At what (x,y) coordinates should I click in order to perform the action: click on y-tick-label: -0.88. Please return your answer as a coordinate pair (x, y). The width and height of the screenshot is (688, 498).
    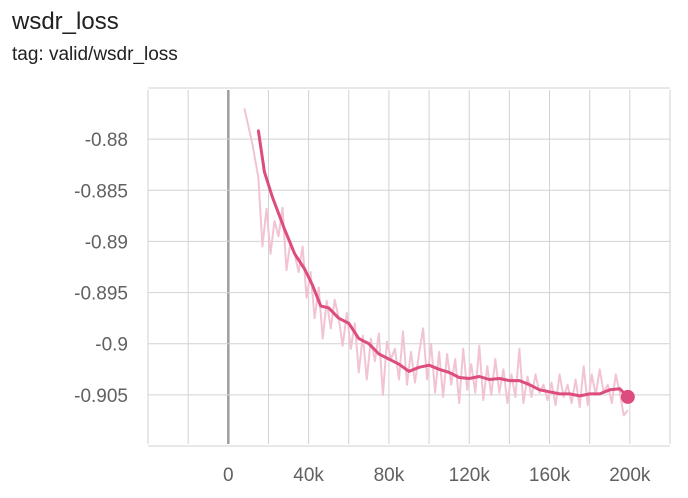
    Looking at the image, I should click on (106, 140).